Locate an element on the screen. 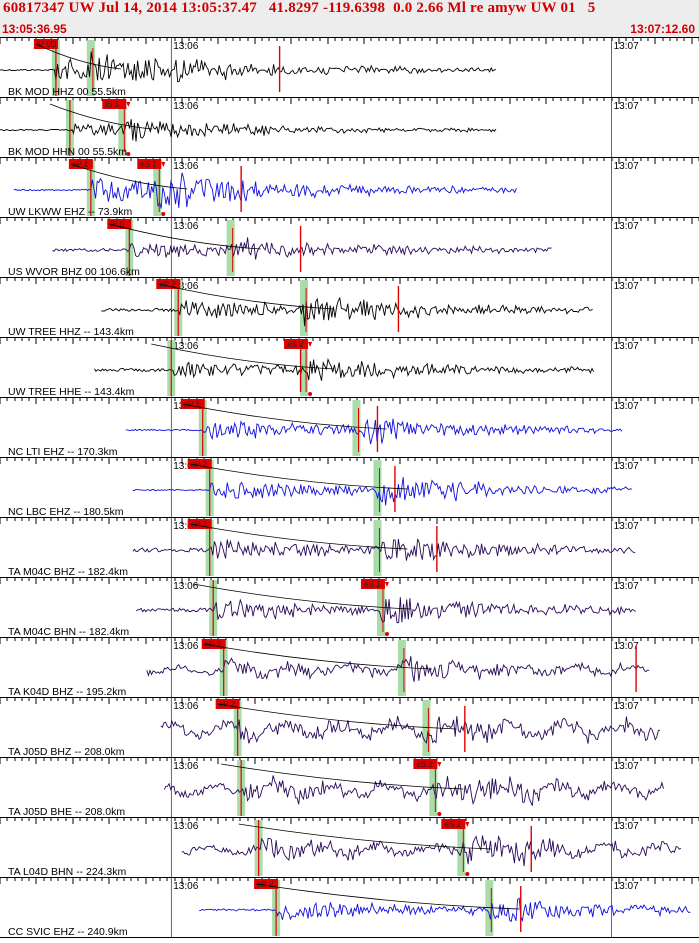 The width and height of the screenshot is (699, 943). trace-panel: 13:06 13:07 eP 2 CC SVIC EHZ -- 240.9km is located at coordinates (349, 908).